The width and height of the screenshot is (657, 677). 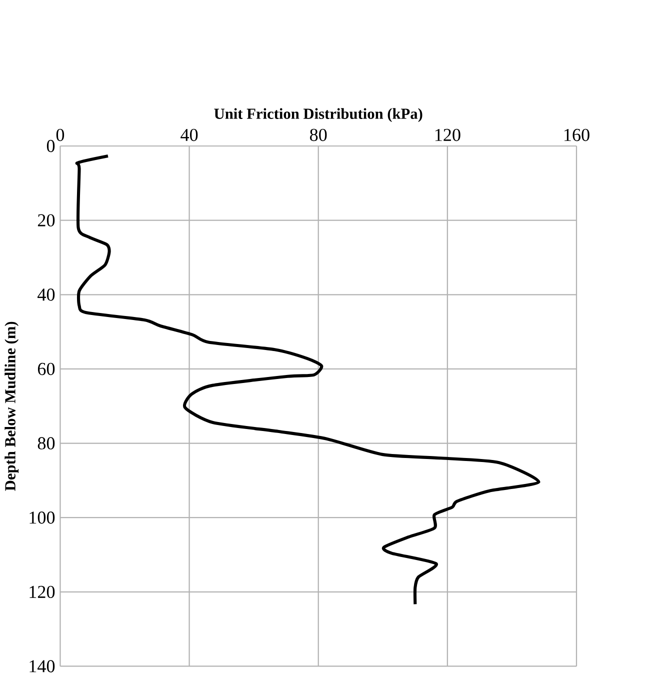 What do you see at coordinates (46, 369) in the screenshot?
I see `y-tick-label: 60` at bounding box center [46, 369].